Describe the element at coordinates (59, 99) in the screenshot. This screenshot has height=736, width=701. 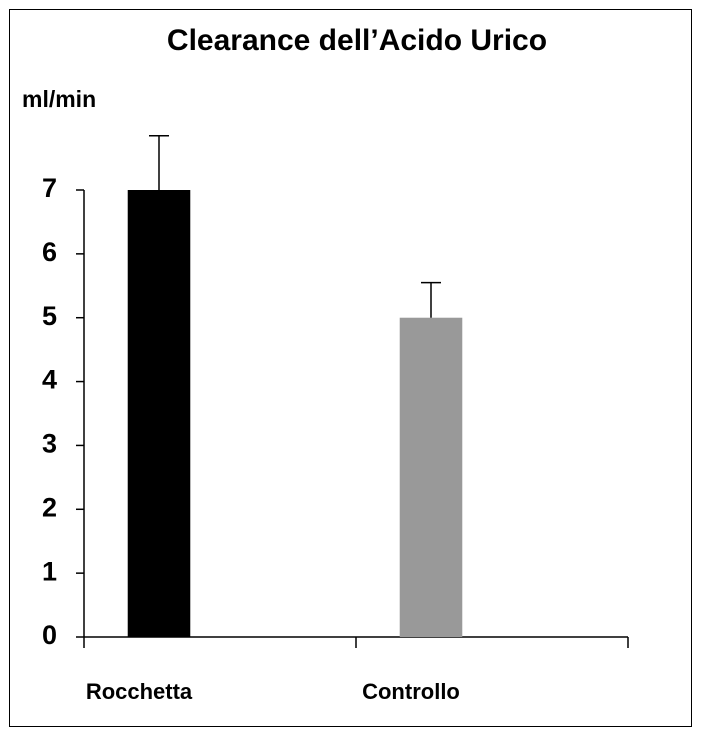
I see `y-axis-label: ml/min` at that location.